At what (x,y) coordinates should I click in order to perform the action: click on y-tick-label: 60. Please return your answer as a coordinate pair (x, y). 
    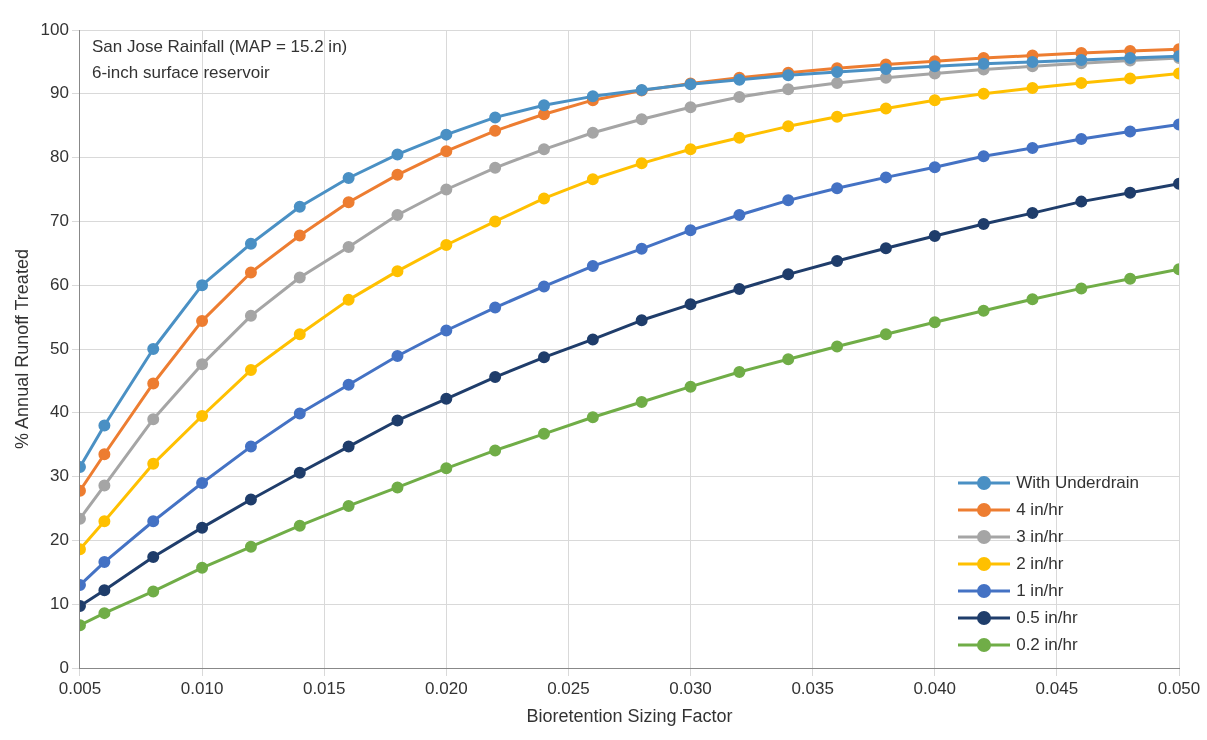
    Looking at the image, I should click on (59, 284).